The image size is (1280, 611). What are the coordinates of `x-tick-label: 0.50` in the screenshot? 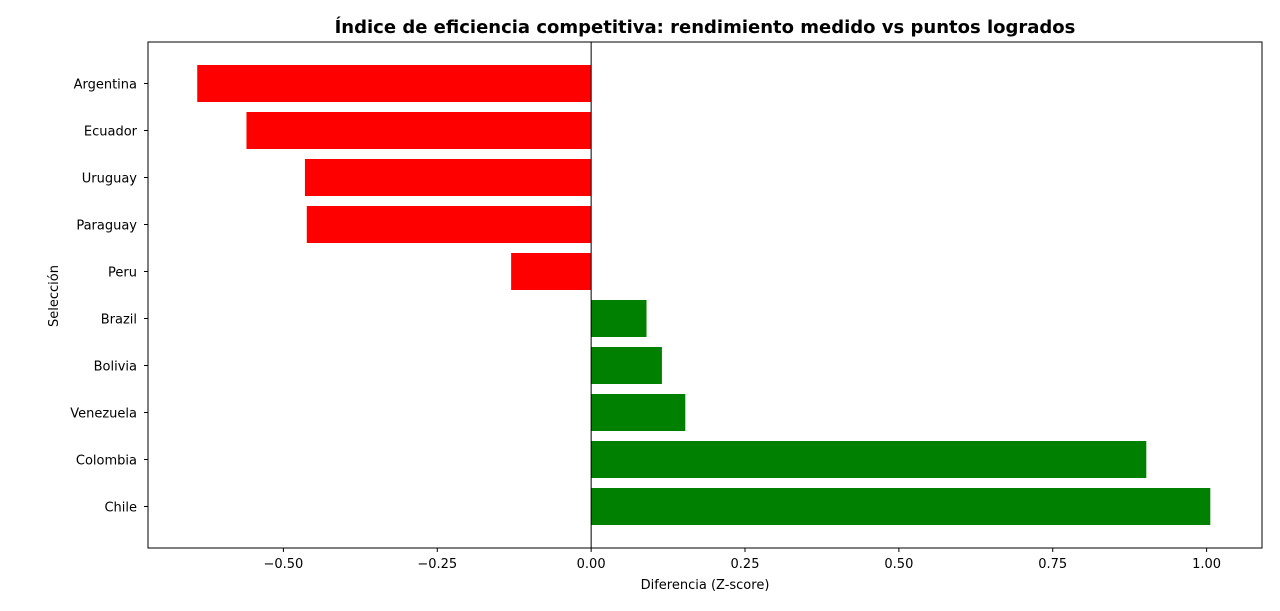 It's located at (898, 564).